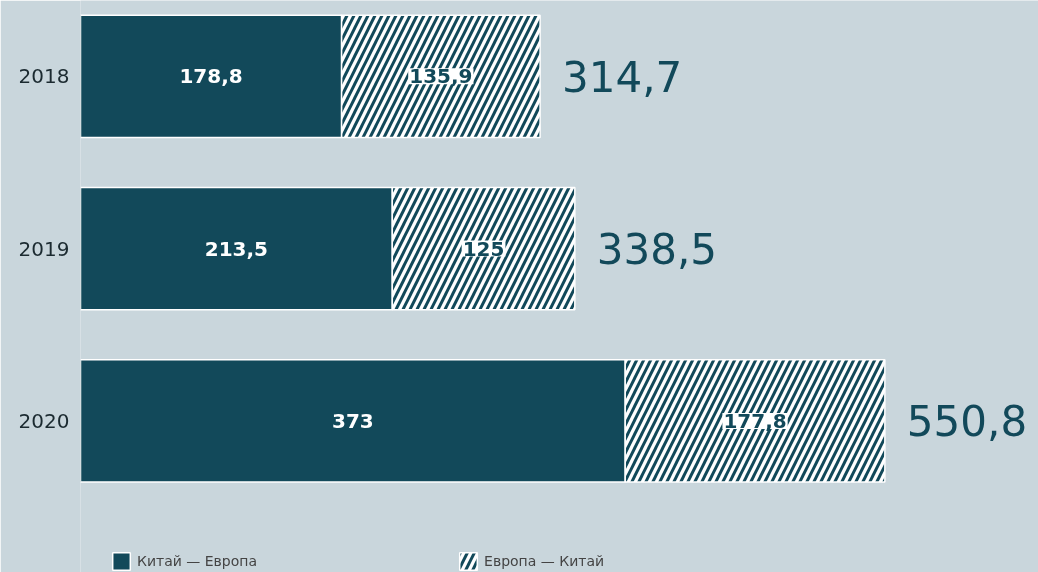 The image size is (1038, 572). Describe the element at coordinates (441, 76) in the screenshot. I see `data-label: 135,9` at that location.